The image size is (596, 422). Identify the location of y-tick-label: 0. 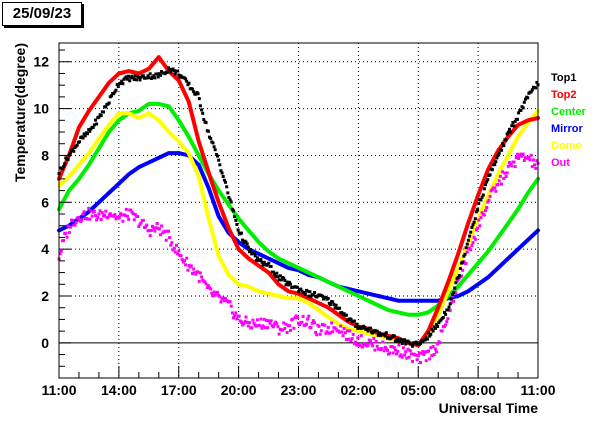
(45, 343).